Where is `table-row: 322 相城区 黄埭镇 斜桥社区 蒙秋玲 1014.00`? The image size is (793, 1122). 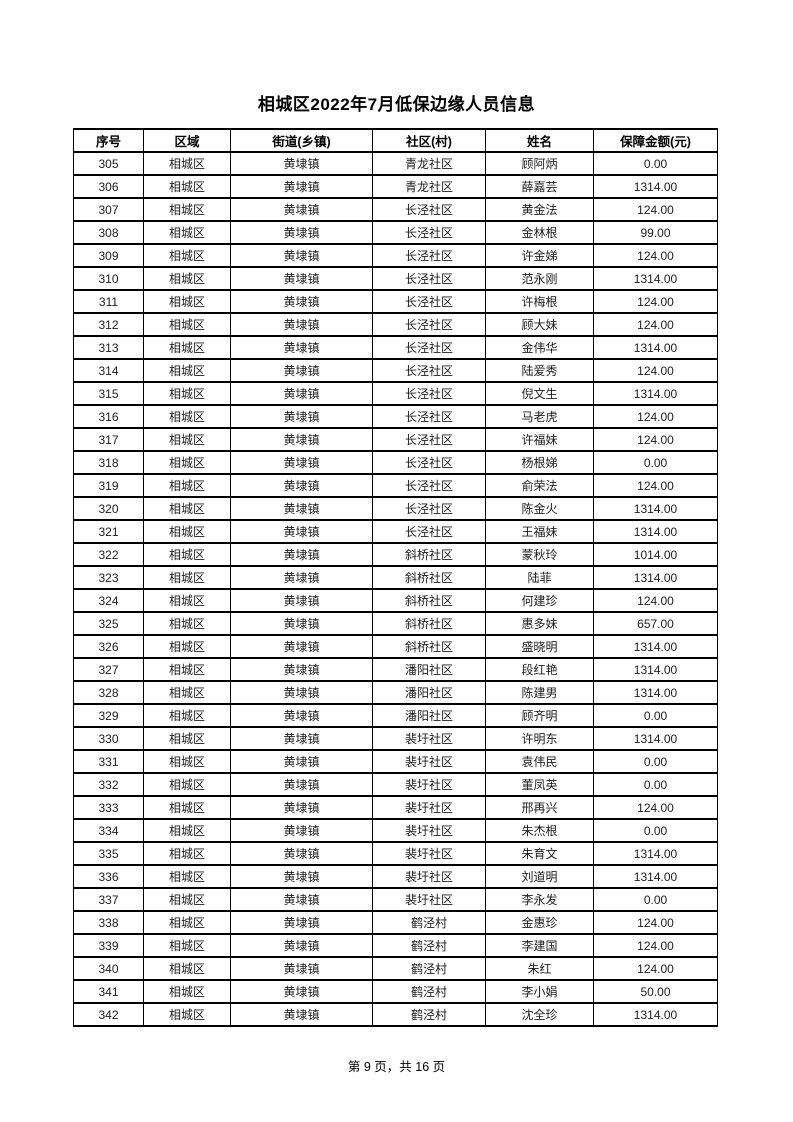
table-row: 322 相城区 黄埭镇 斜桥社区 蒙秋玲 1014.00 is located at coordinates (395, 554).